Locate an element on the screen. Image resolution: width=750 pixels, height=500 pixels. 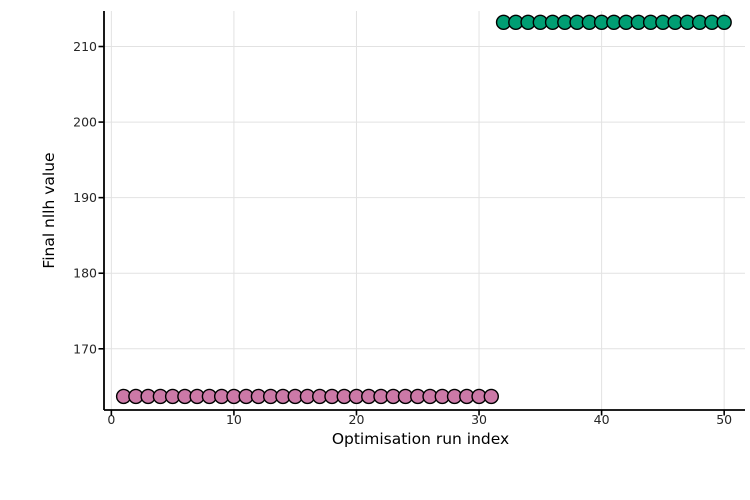
x-axis-label: Optimisation run index is located at coordinates (420, 439).